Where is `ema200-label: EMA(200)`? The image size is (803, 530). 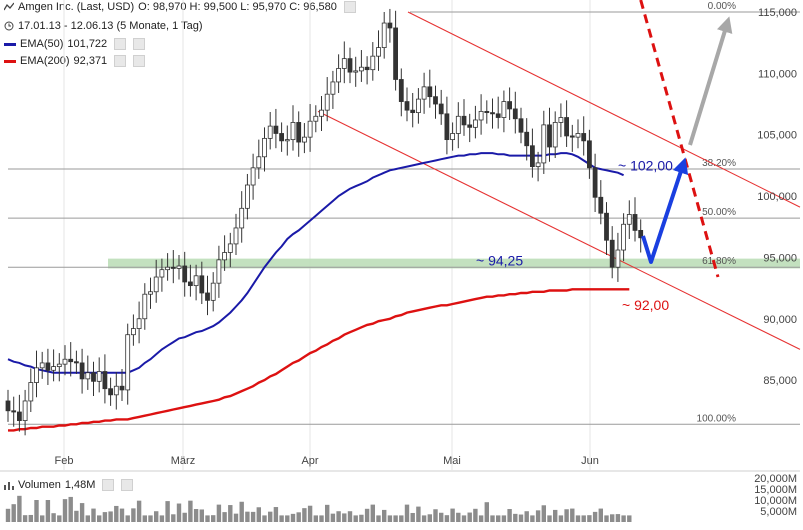
ema200-label: EMA(200) is located at coordinates (45, 61).